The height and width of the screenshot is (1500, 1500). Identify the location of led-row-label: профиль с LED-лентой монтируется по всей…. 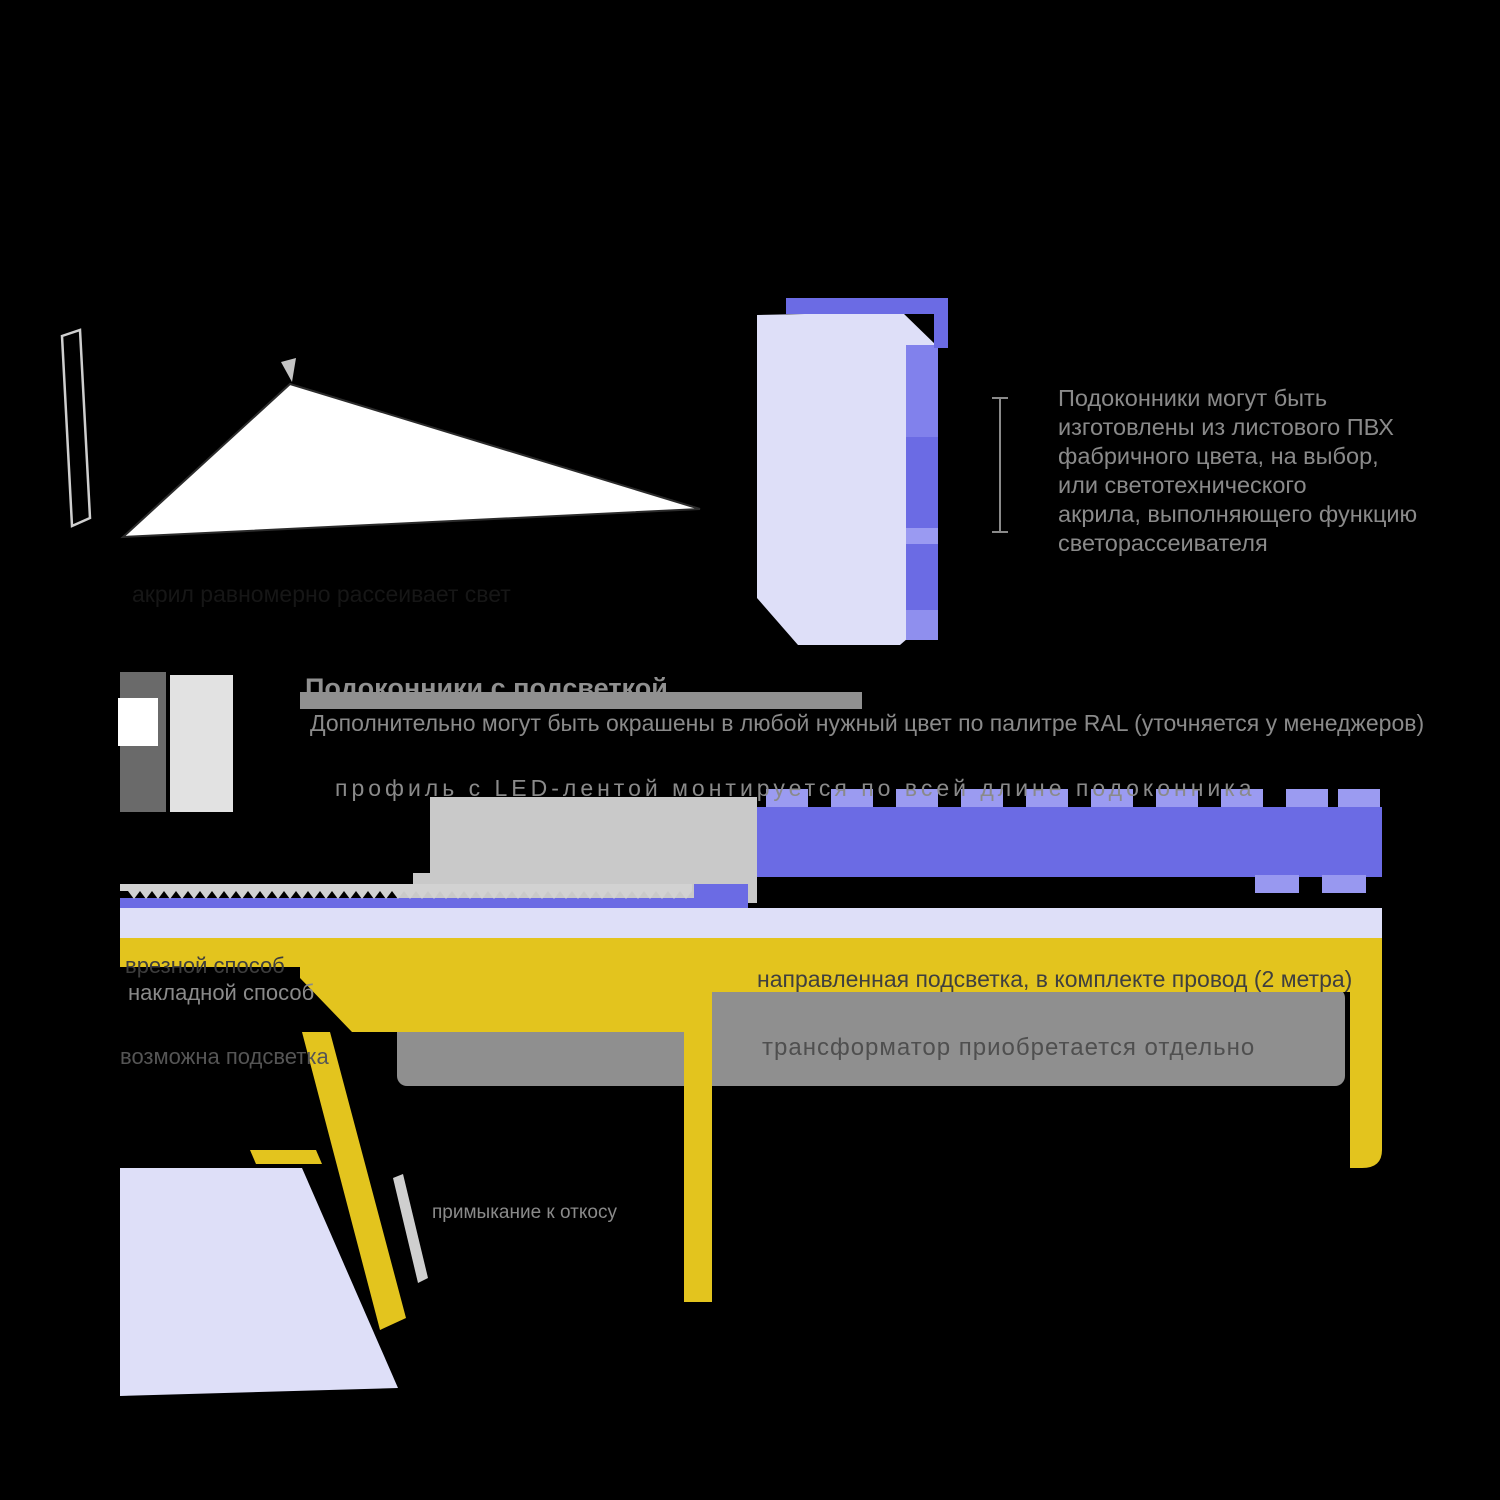
(795, 788).